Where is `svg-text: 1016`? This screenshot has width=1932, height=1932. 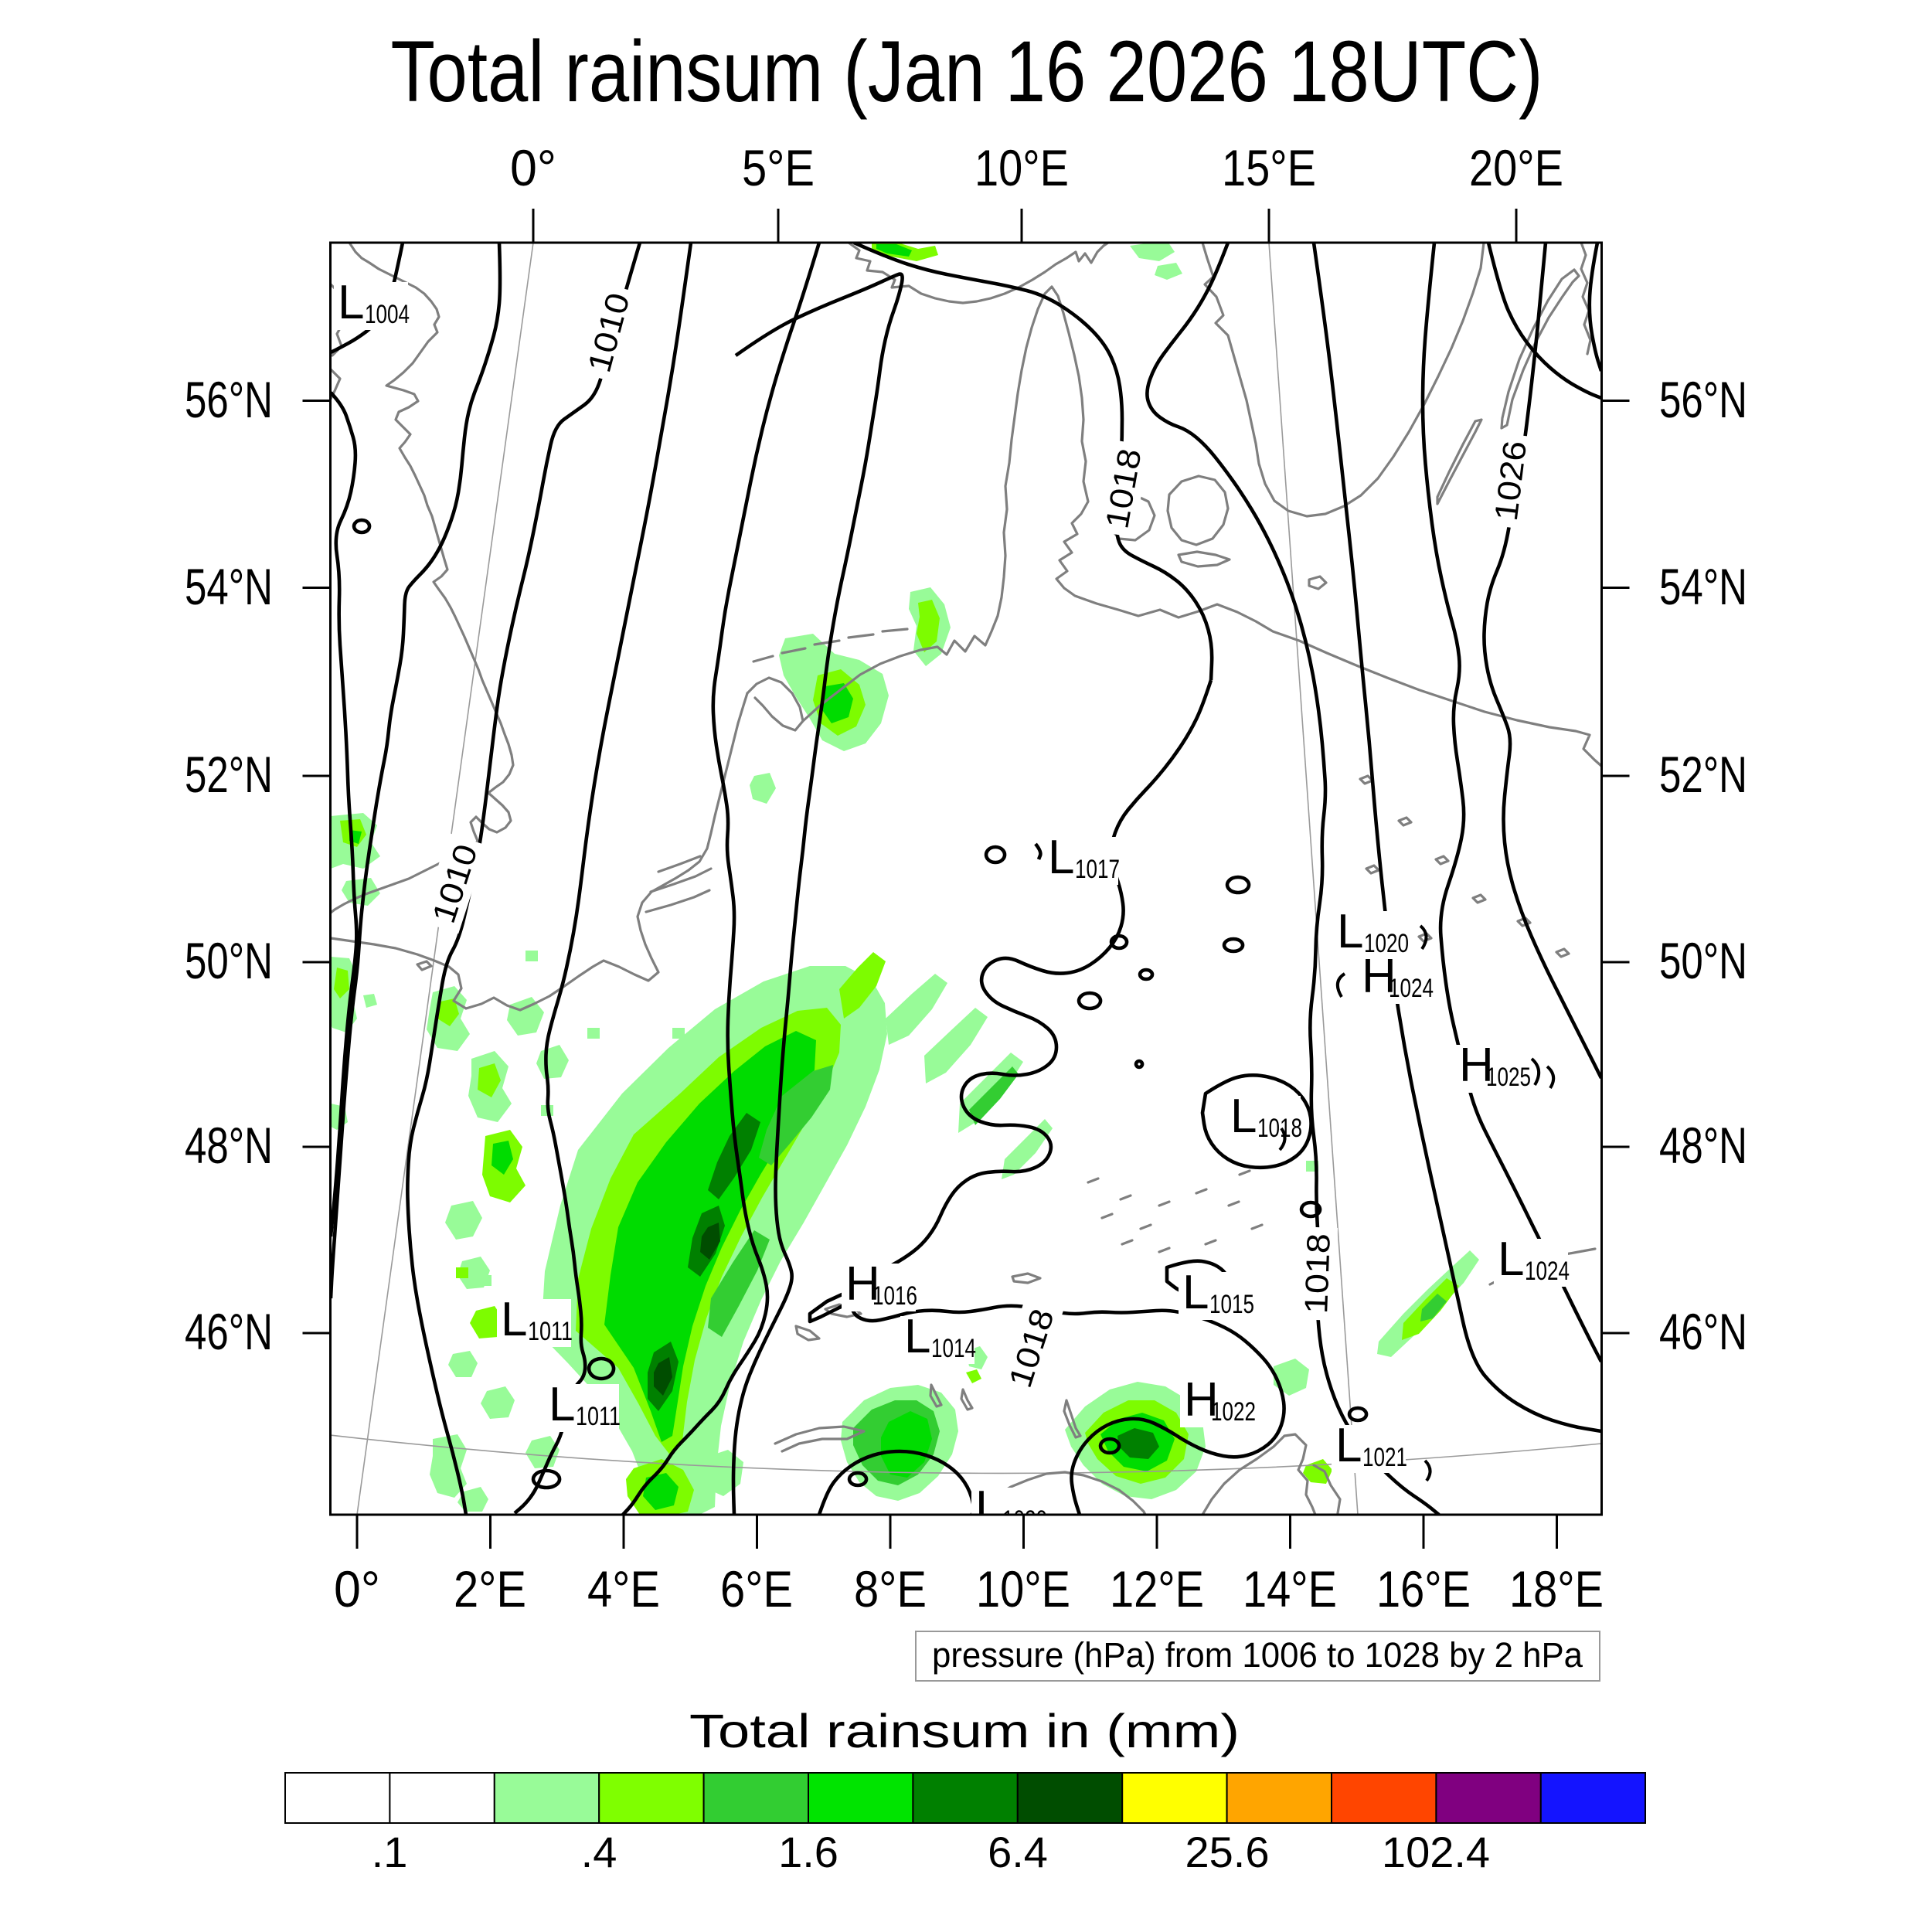
svg-text: 1016 is located at coordinates (894, 1296).